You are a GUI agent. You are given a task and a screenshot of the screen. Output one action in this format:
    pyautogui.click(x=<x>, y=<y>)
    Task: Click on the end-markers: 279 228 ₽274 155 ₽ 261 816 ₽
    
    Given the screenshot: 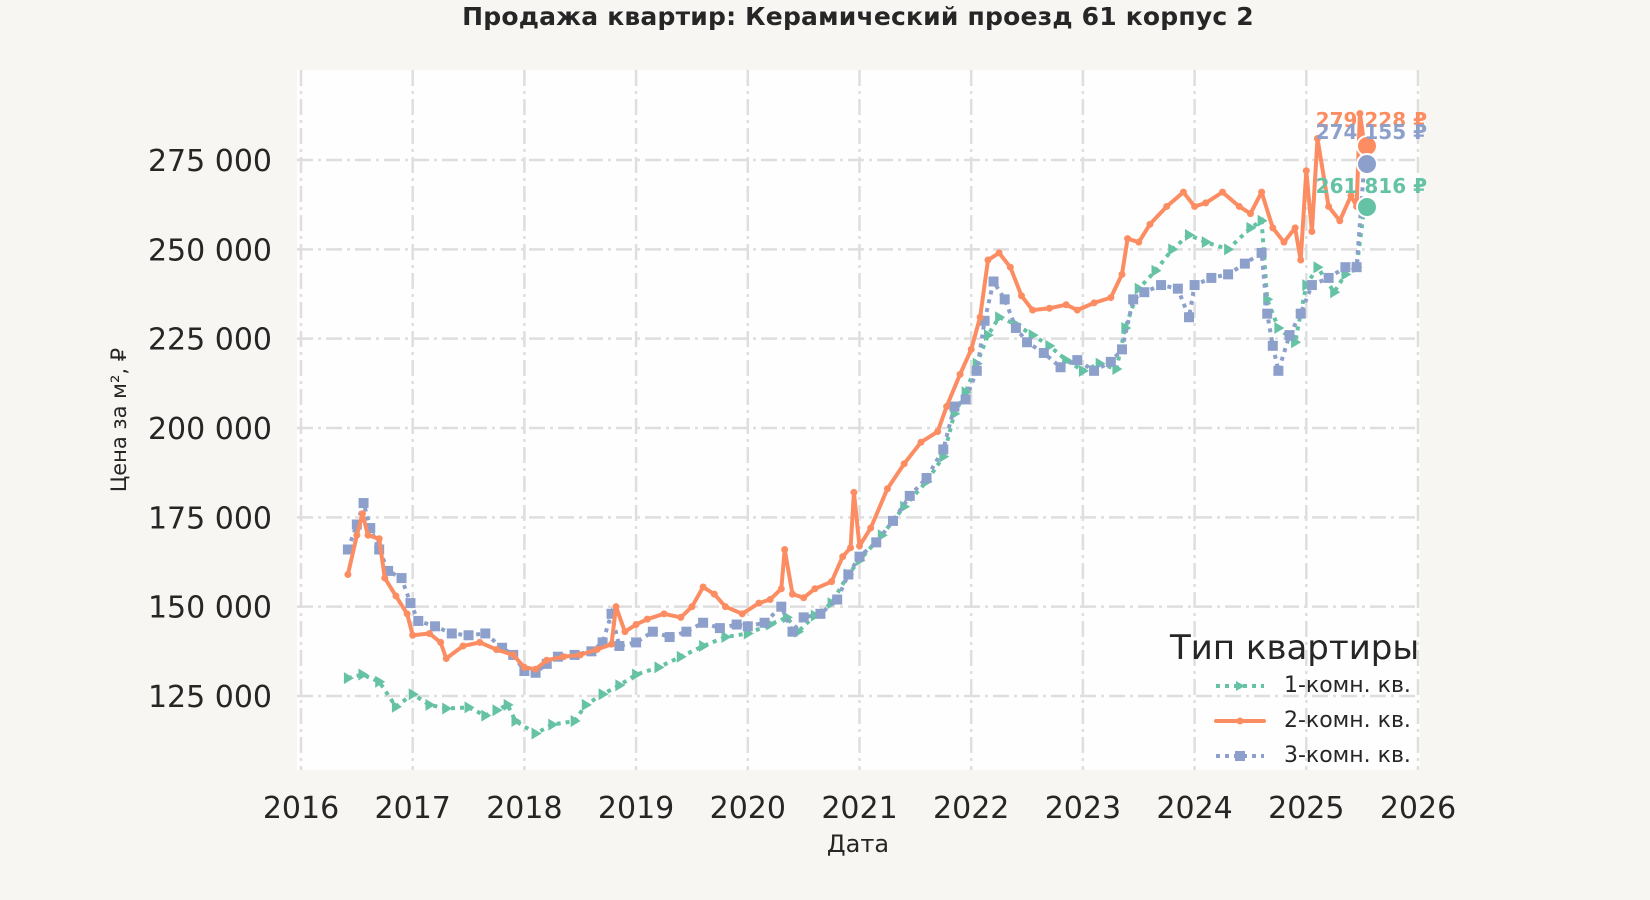 What is the action you would take?
    pyautogui.click(x=1371, y=163)
    